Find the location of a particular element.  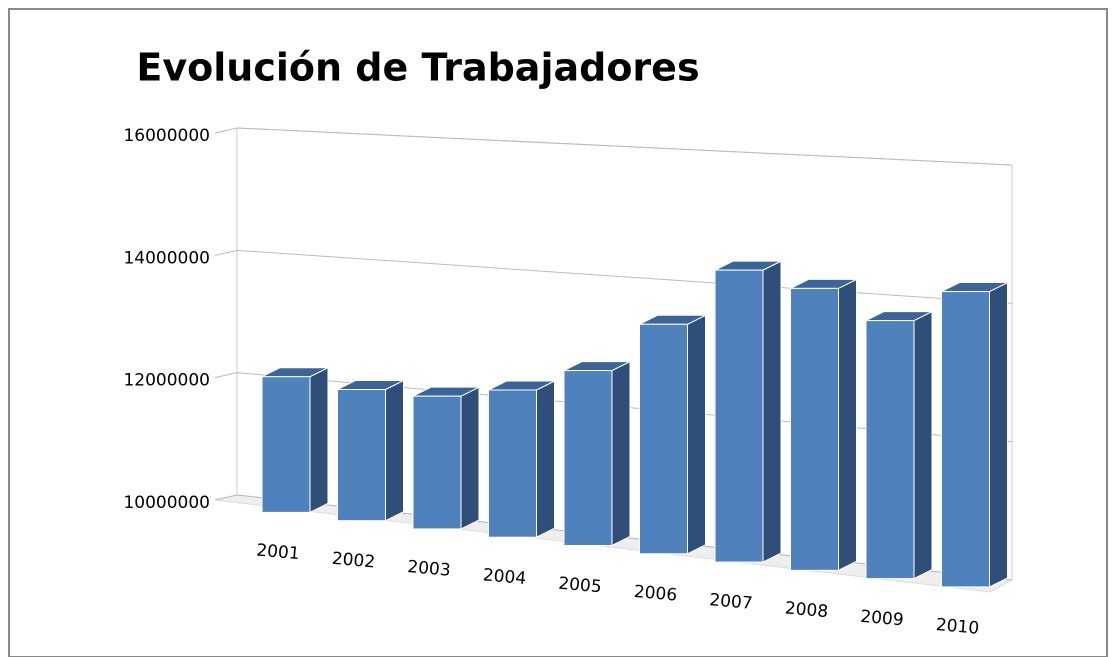

x-tick-label: 2010 is located at coordinates (957, 627).